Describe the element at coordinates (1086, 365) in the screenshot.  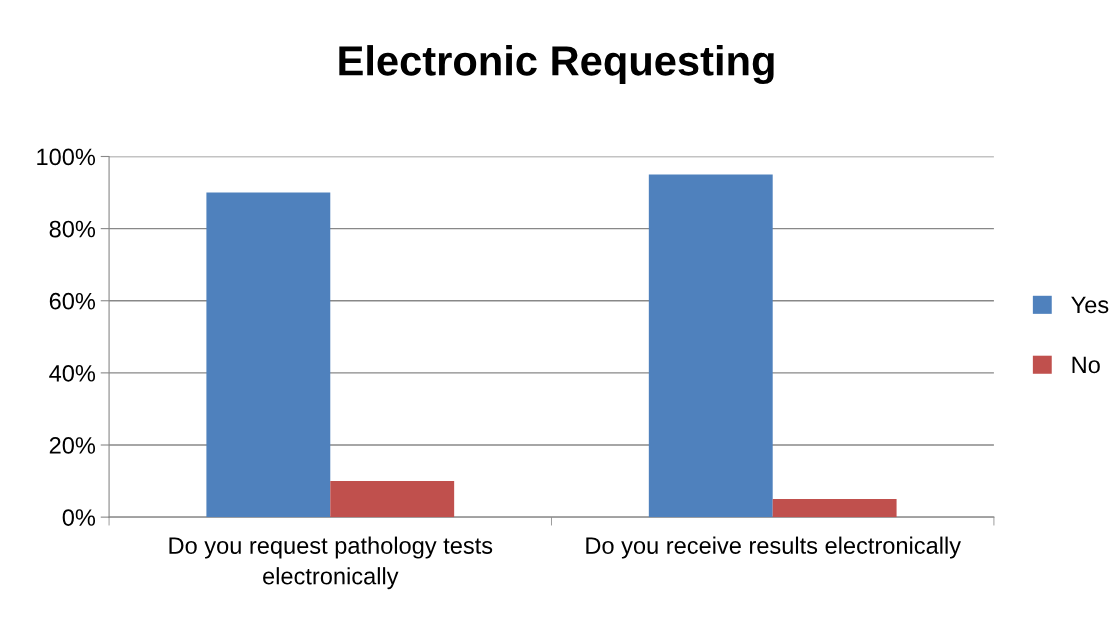
I see `legend-label: No` at that location.